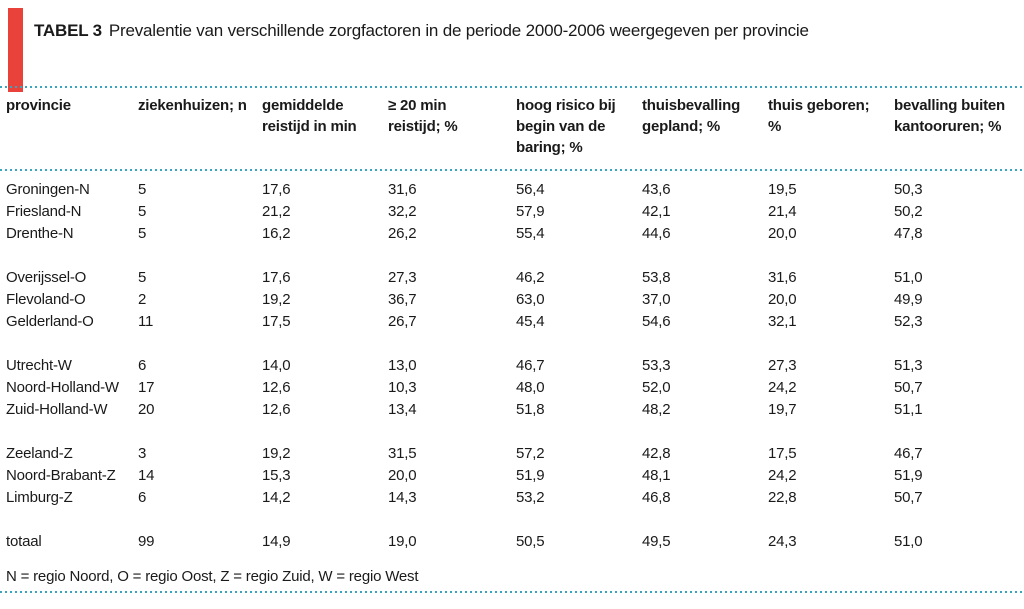 The image size is (1024, 609). I want to click on province-cell: Drenthe-N, so click(40, 233).